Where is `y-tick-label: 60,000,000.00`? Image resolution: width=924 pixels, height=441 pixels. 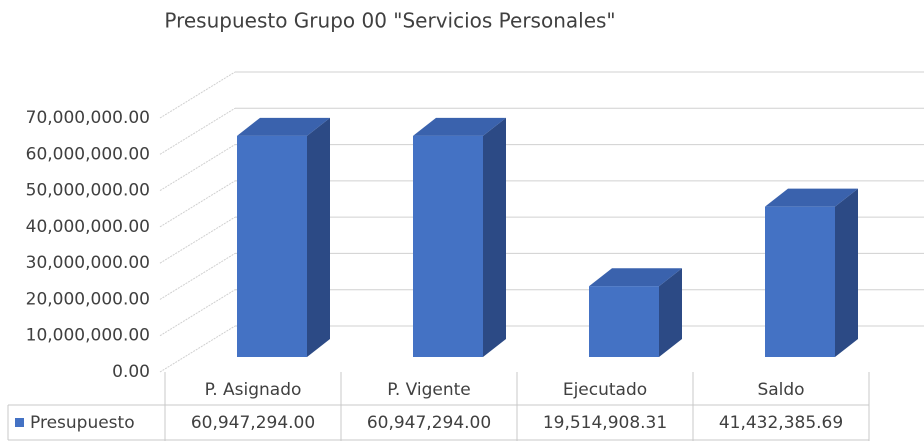
y-tick-label: 60,000,000.00 is located at coordinates (88, 154).